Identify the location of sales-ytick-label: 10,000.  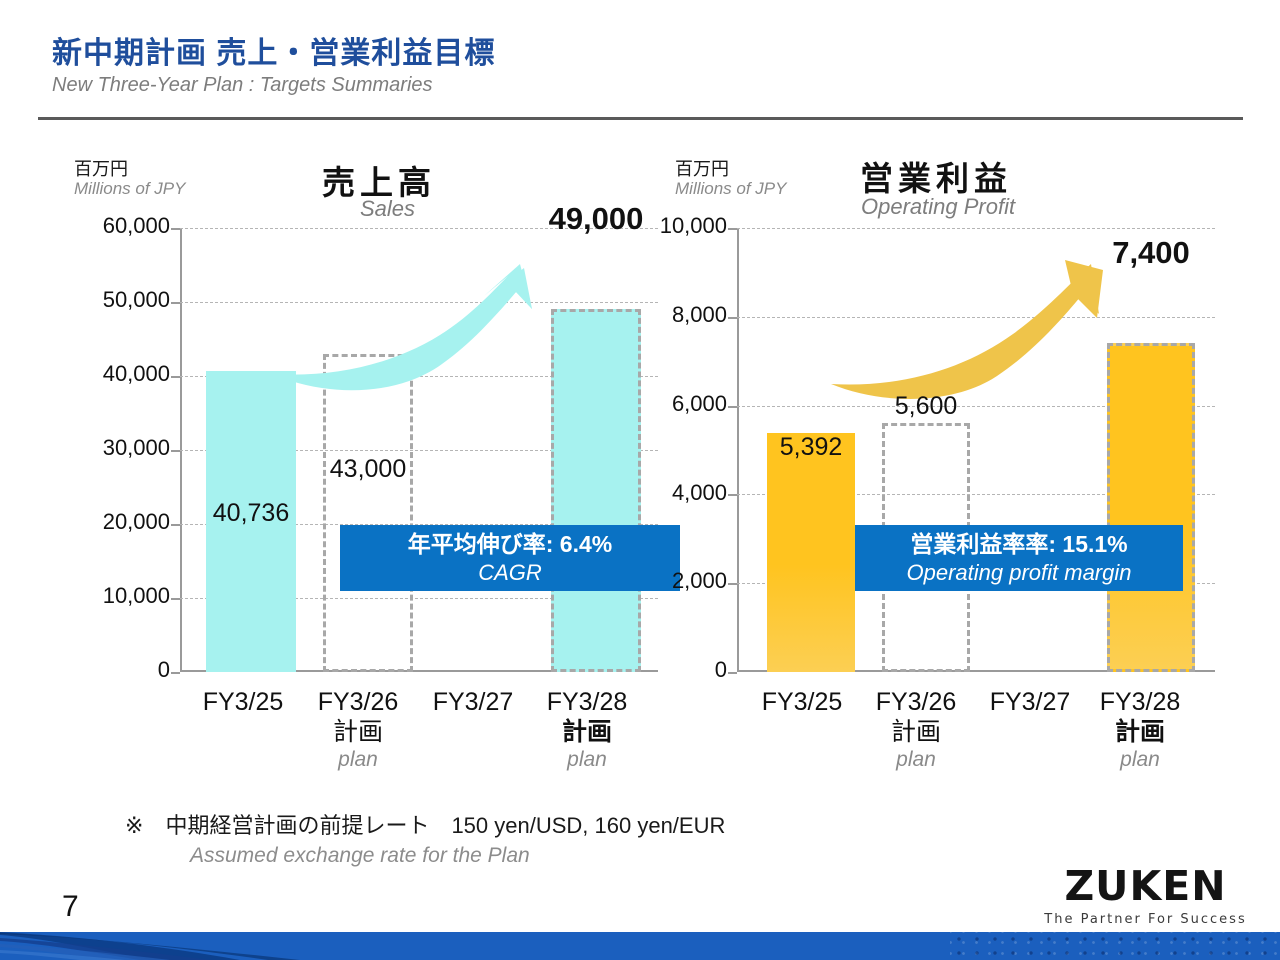
(136, 595).